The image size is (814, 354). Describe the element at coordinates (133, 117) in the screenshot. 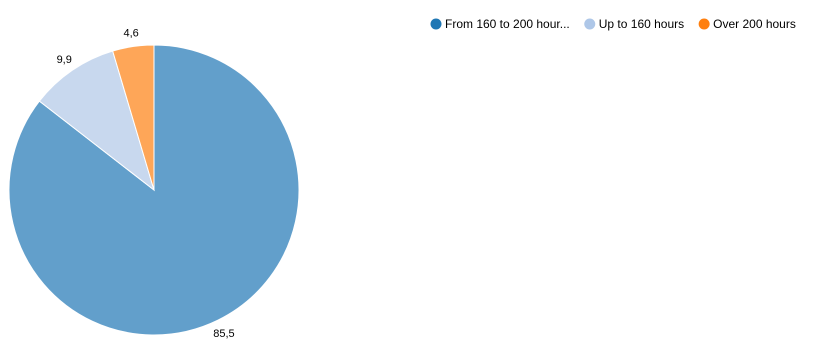

I see `pie-slice-over-200-hours` at that location.